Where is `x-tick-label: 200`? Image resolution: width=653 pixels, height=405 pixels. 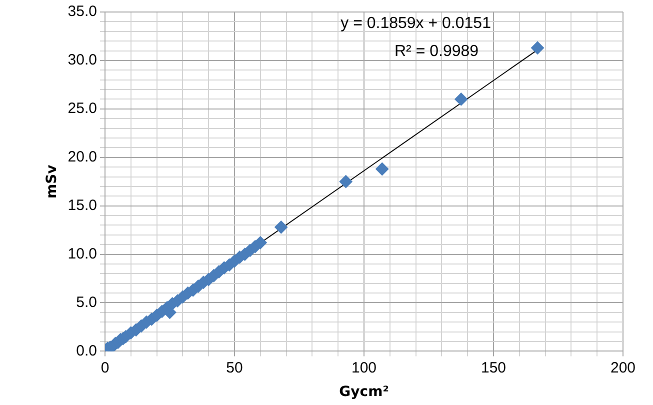 x-tick-label: 200 is located at coordinates (623, 367).